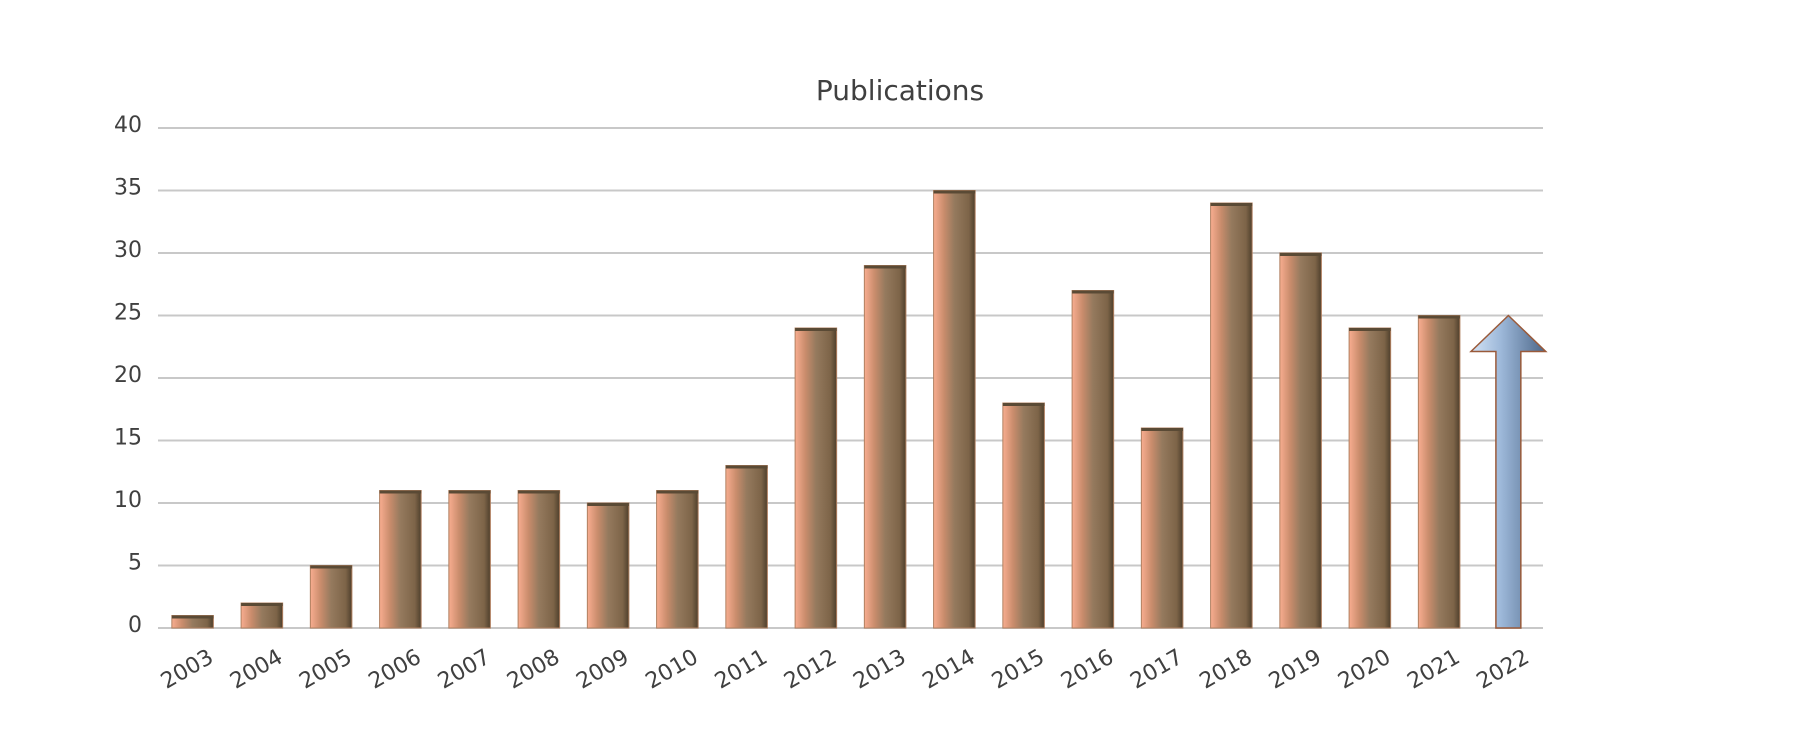  What do you see at coordinates (879, 670) in the screenshot?
I see `x-tick-label: 2013` at bounding box center [879, 670].